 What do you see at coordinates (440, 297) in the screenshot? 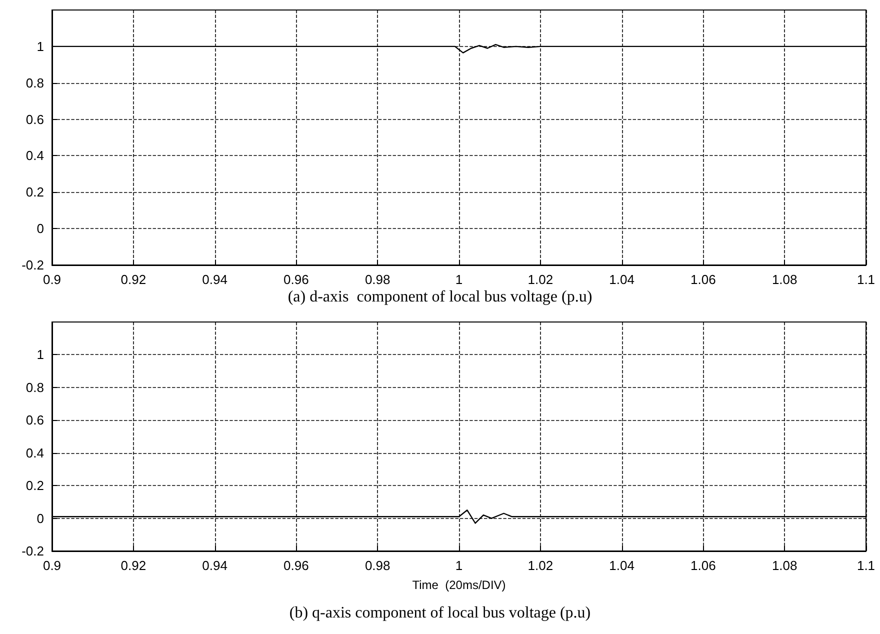
I see `text: (a) d-axis component of local bus voltage (p.u)` at bounding box center [440, 297].